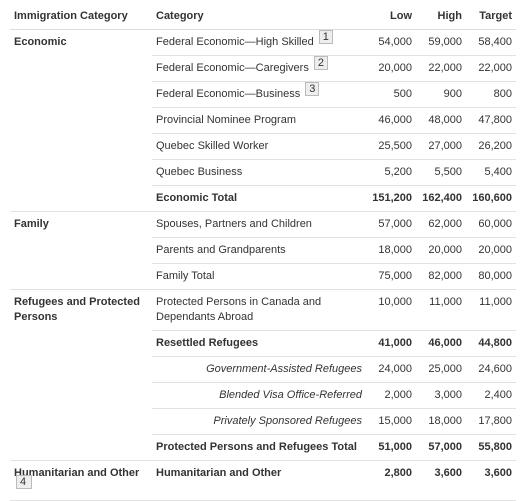 The width and height of the screenshot is (528, 501). I want to click on value-cell: 25,000, so click(441, 369).